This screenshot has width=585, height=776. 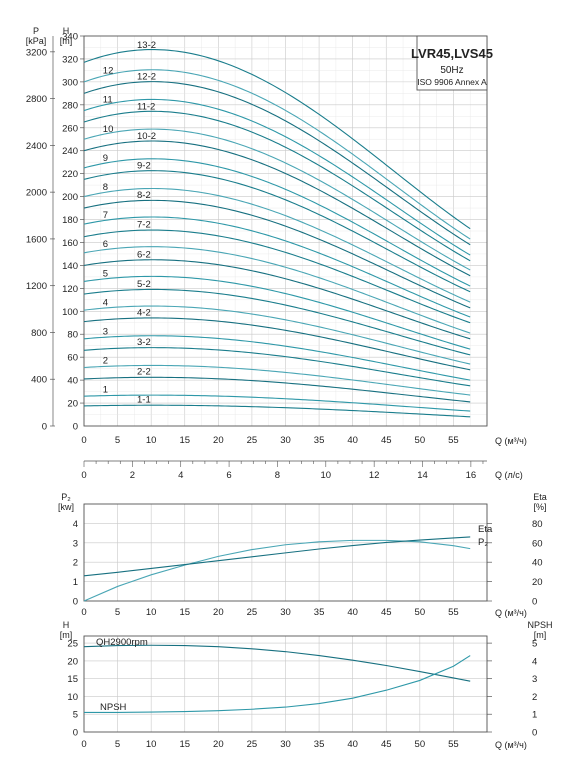 I want to click on h3-tick-label: 20, so click(x=72, y=661).